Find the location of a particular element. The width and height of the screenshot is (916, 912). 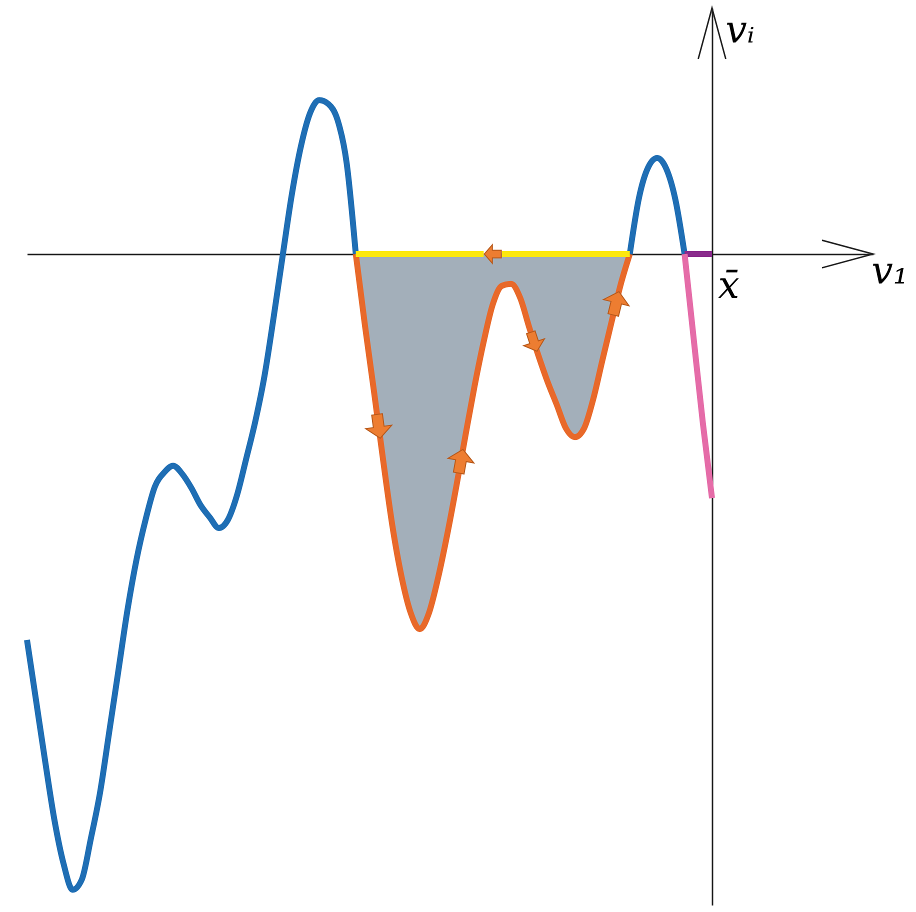

text: x̄ is located at coordinates (729, 285).